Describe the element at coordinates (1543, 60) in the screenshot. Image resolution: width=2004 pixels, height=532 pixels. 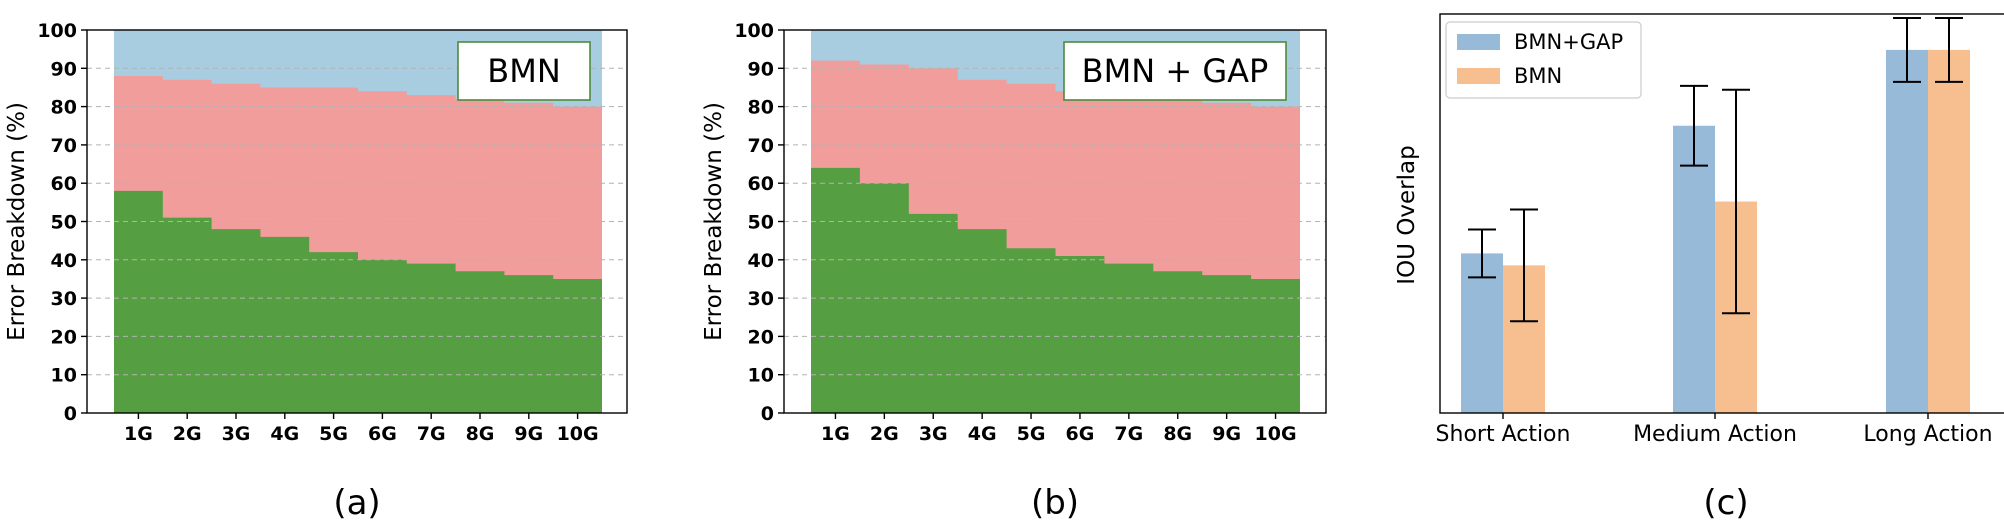
I see `legend: BMN+GAP BMN` at that location.